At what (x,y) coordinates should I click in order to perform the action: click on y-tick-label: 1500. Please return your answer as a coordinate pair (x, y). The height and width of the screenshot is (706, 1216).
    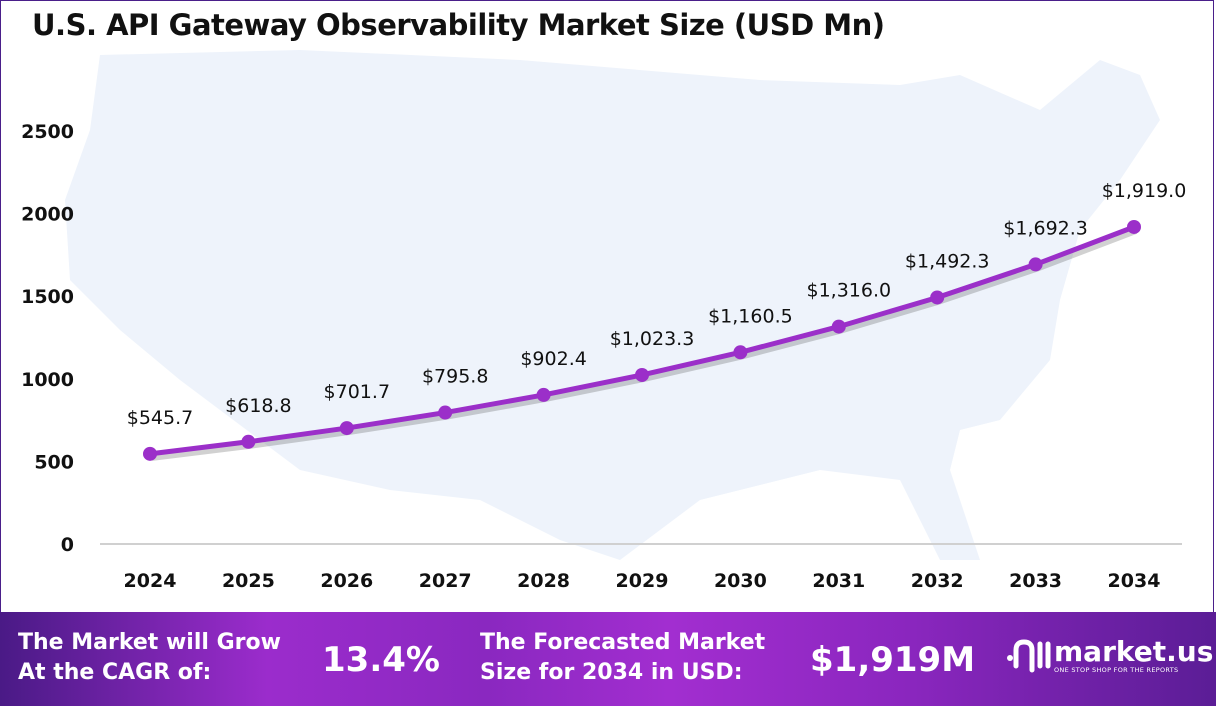
    Looking at the image, I should click on (47, 297).